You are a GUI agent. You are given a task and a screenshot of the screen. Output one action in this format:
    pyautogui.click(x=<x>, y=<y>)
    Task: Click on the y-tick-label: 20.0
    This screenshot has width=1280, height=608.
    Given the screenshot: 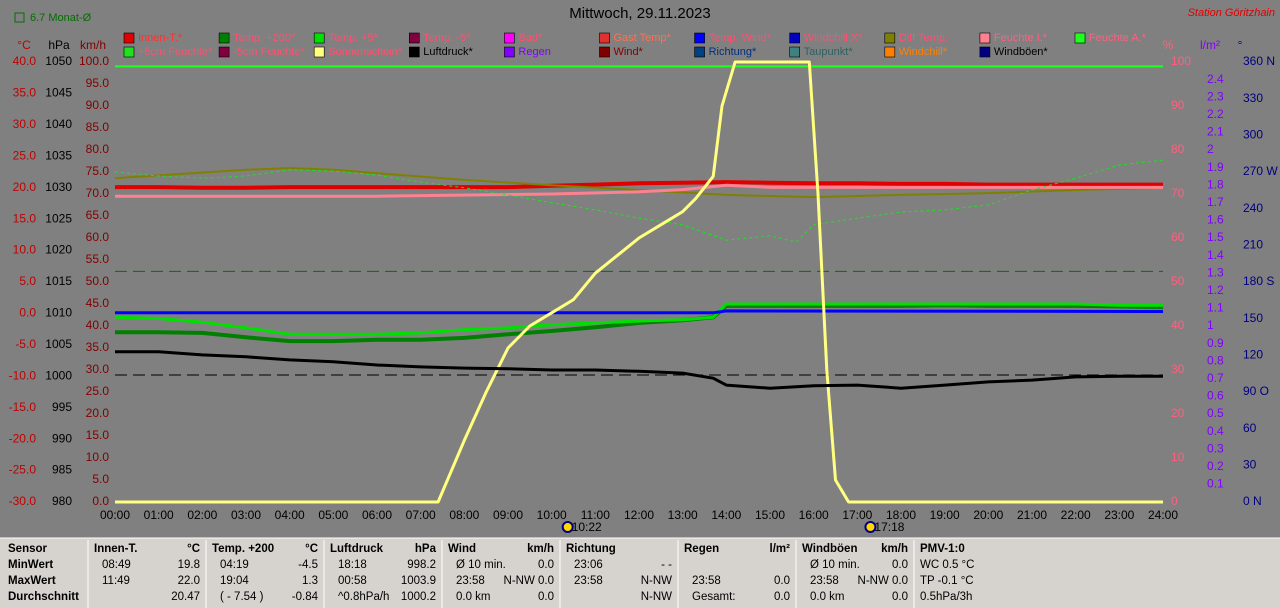 What is the action you would take?
    pyautogui.click(x=25, y=187)
    